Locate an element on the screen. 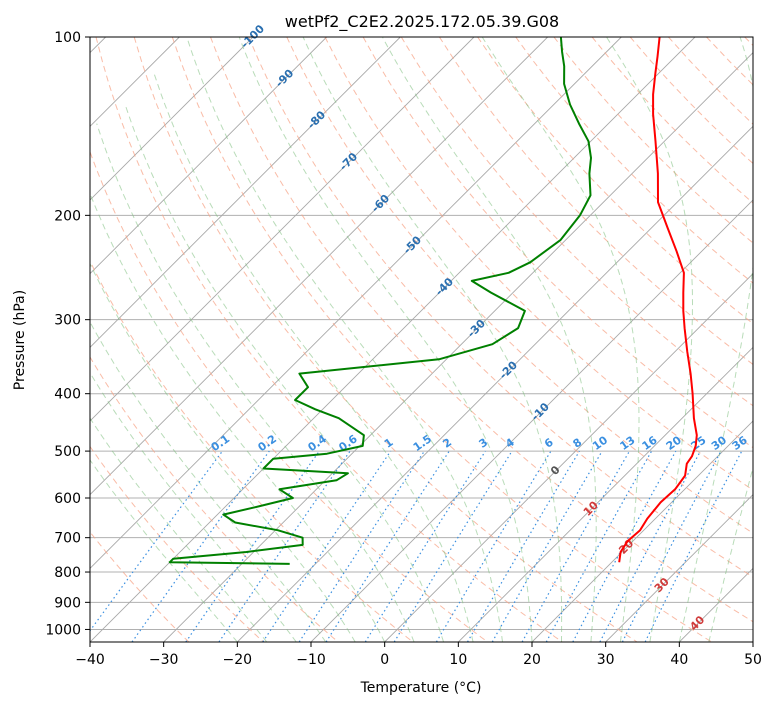 This screenshot has width=775, height=708. y-tick-label: 400 is located at coordinates (67, 395).